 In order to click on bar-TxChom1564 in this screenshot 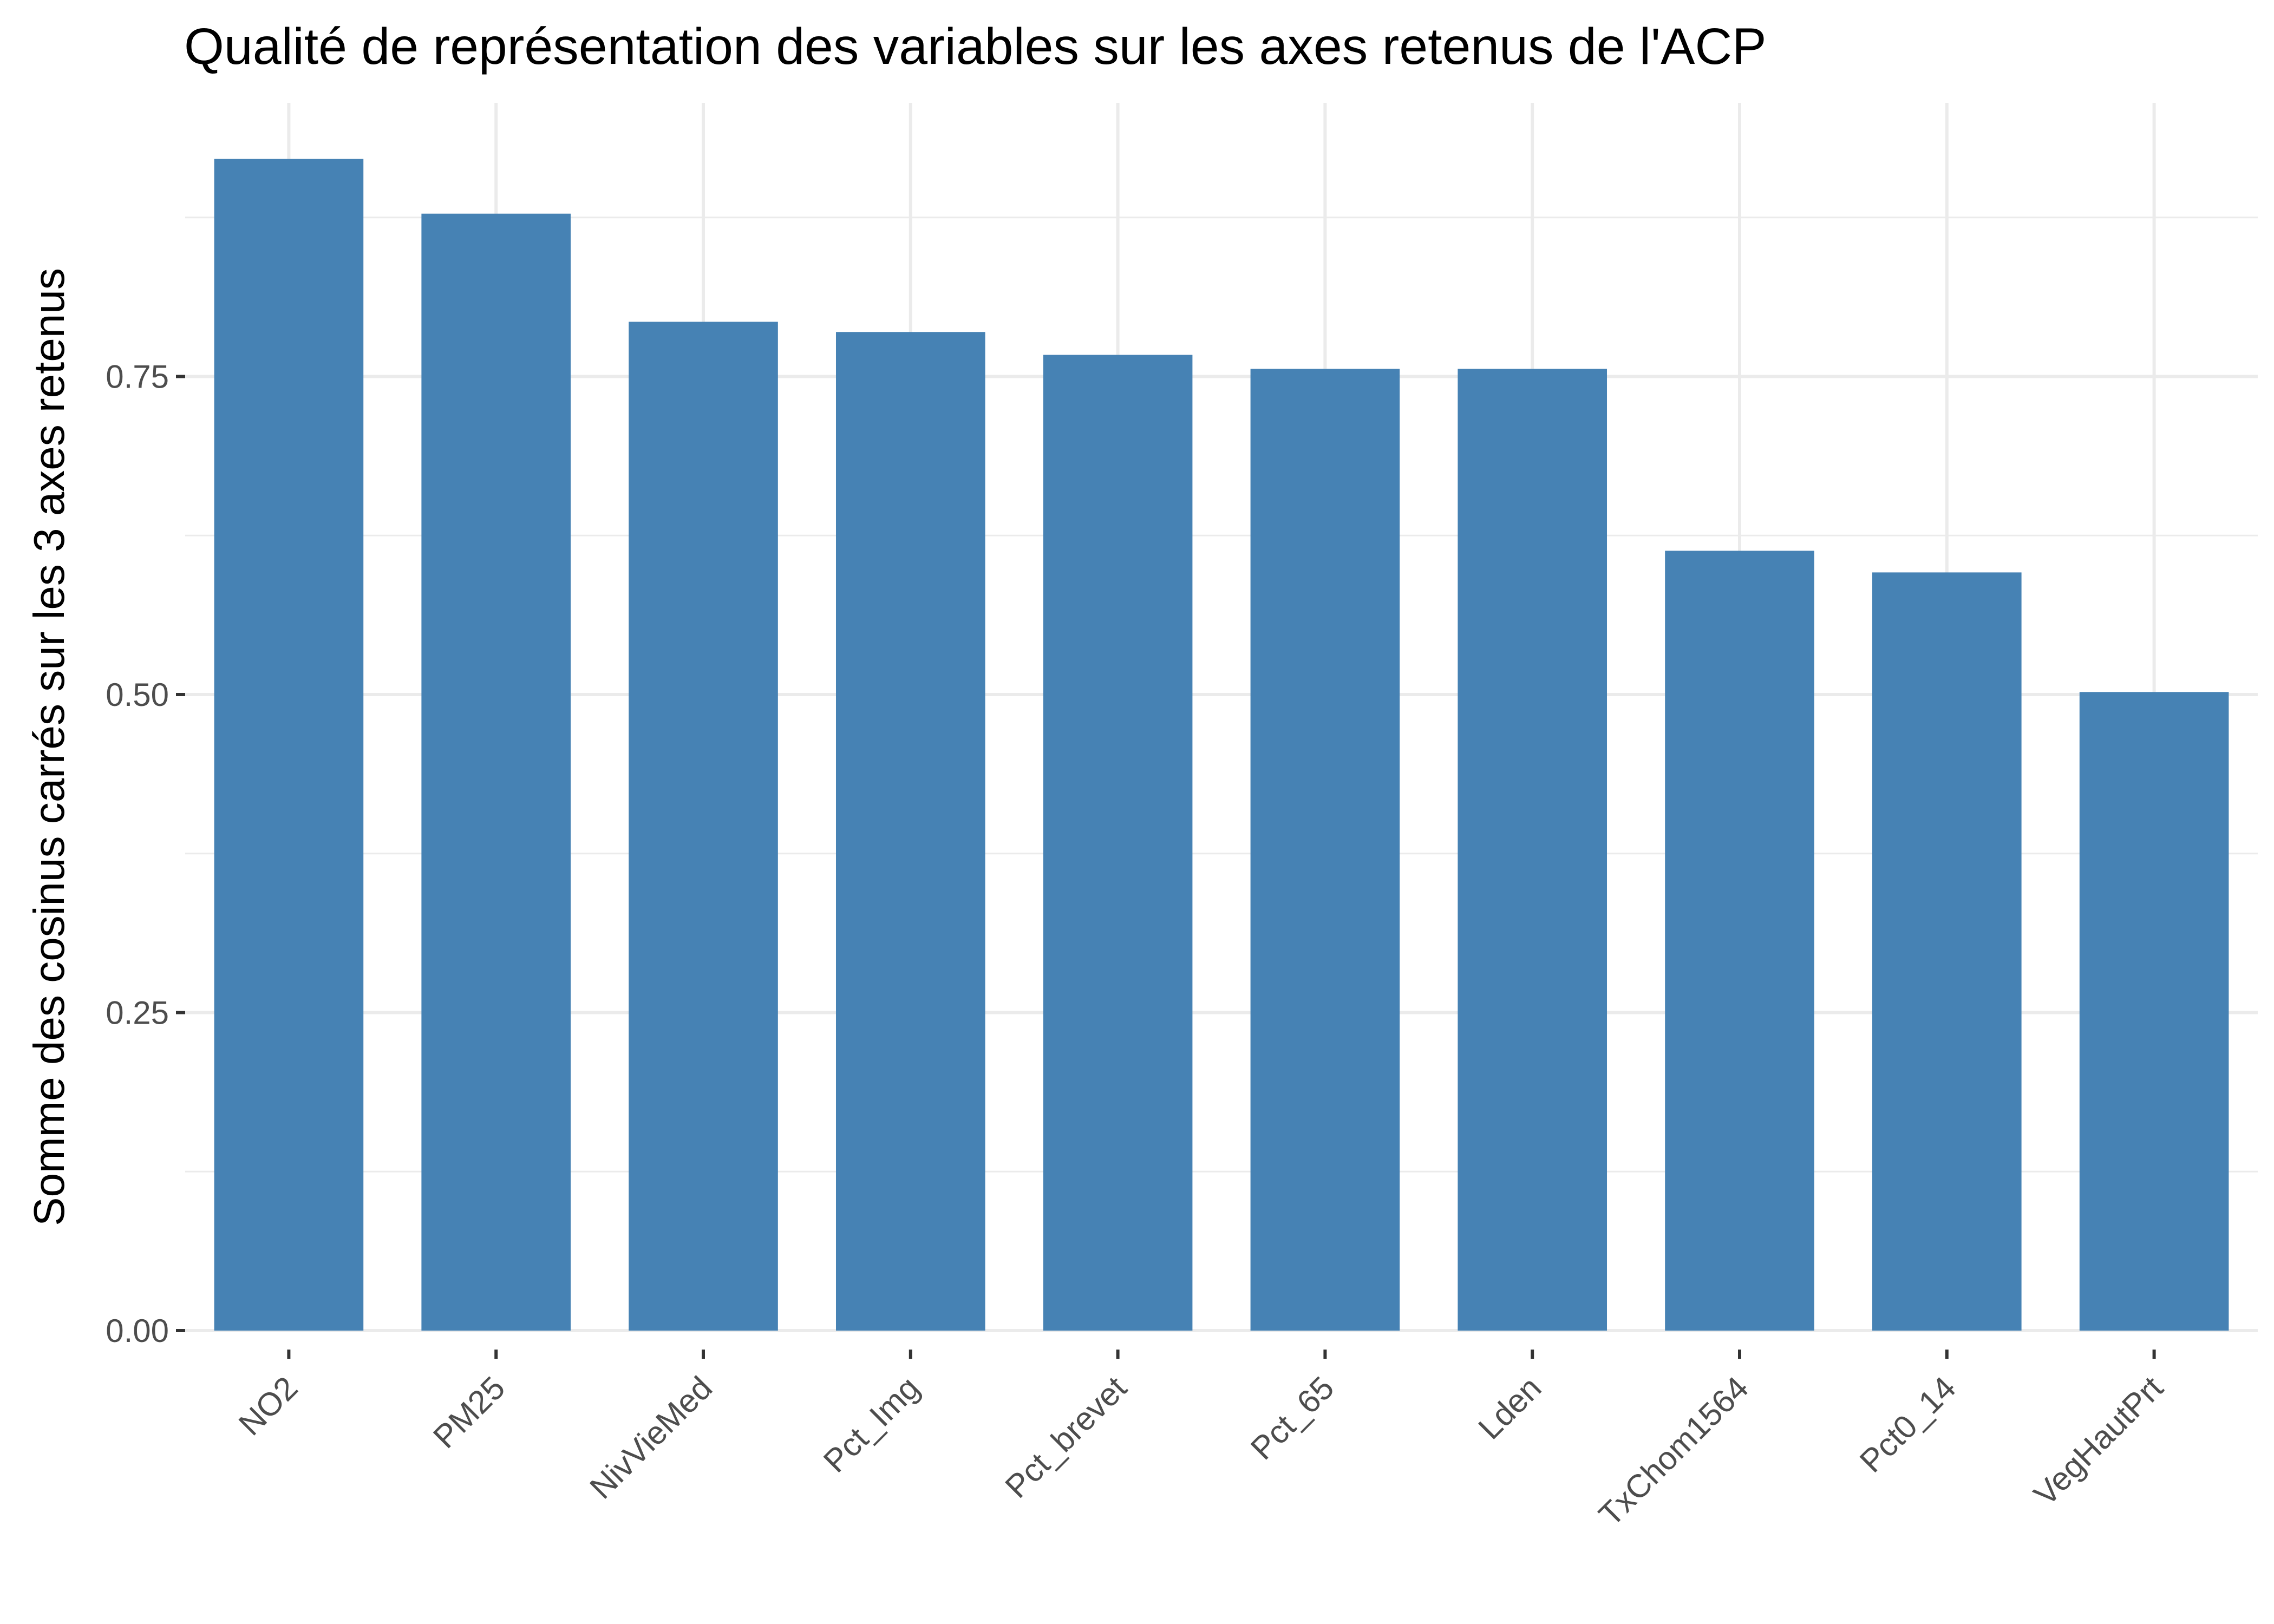, I will do `click(1740, 941)`.